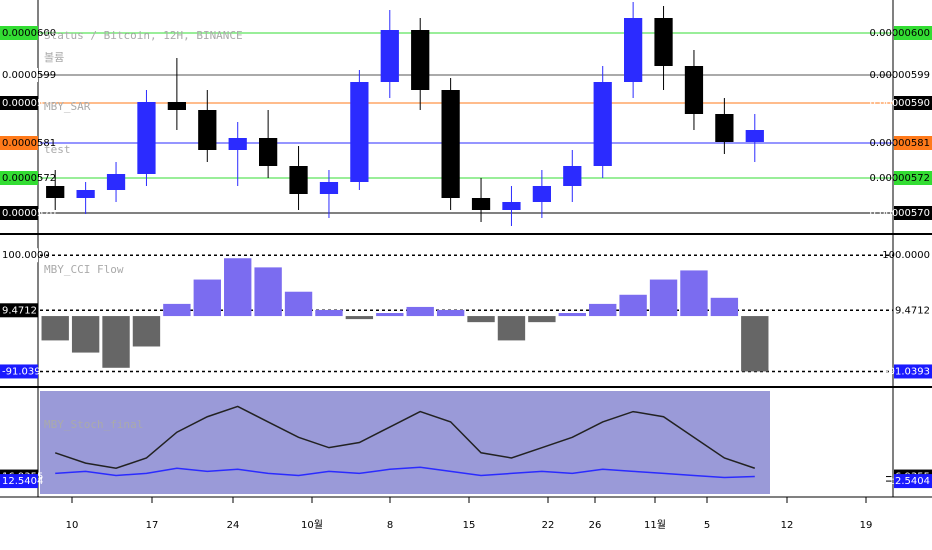 The image size is (932, 550). Describe the element at coordinates (233, 525) in the screenshot. I see `x-tick-label: 24` at that location.